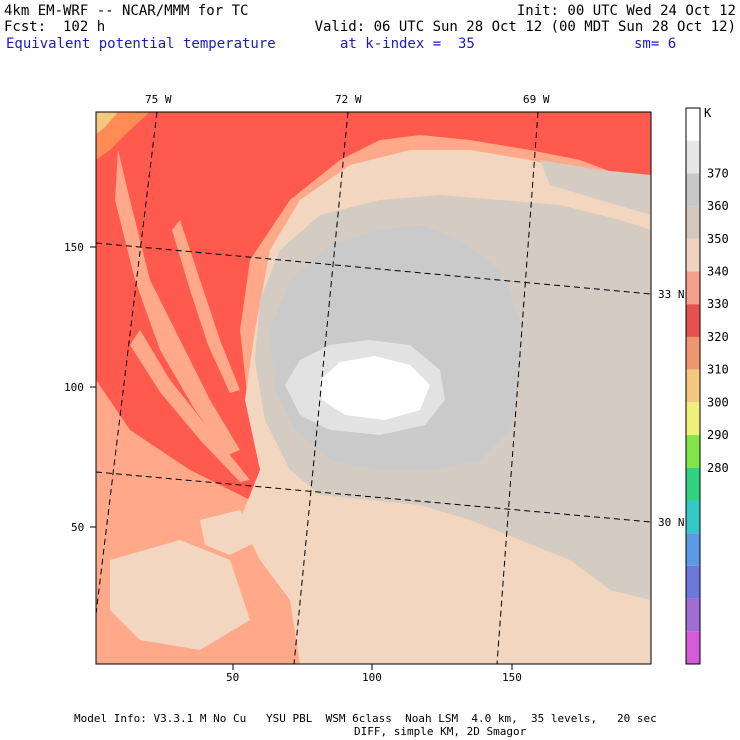 Image resolution: width=740 pixels, height=740 pixels. Describe the element at coordinates (671, 522) in the screenshot. I see `lat-label: 30 N` at that location.